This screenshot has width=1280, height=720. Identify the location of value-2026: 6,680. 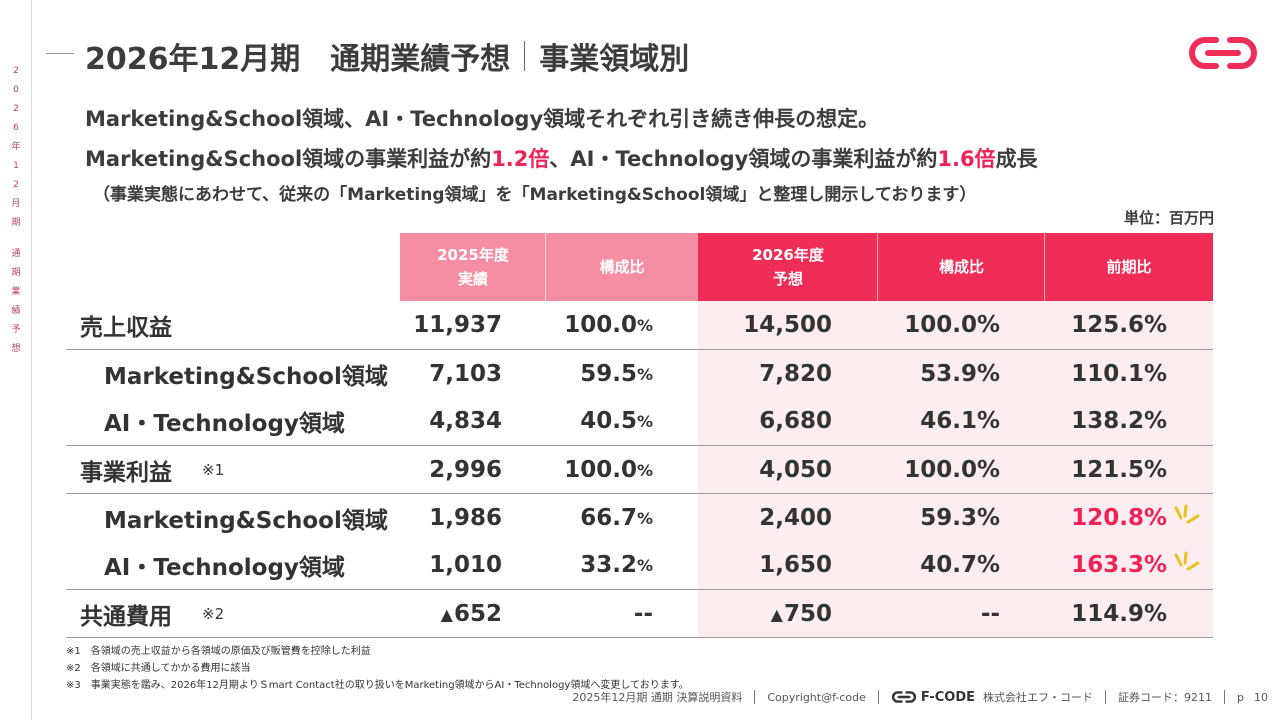
(795, 421).